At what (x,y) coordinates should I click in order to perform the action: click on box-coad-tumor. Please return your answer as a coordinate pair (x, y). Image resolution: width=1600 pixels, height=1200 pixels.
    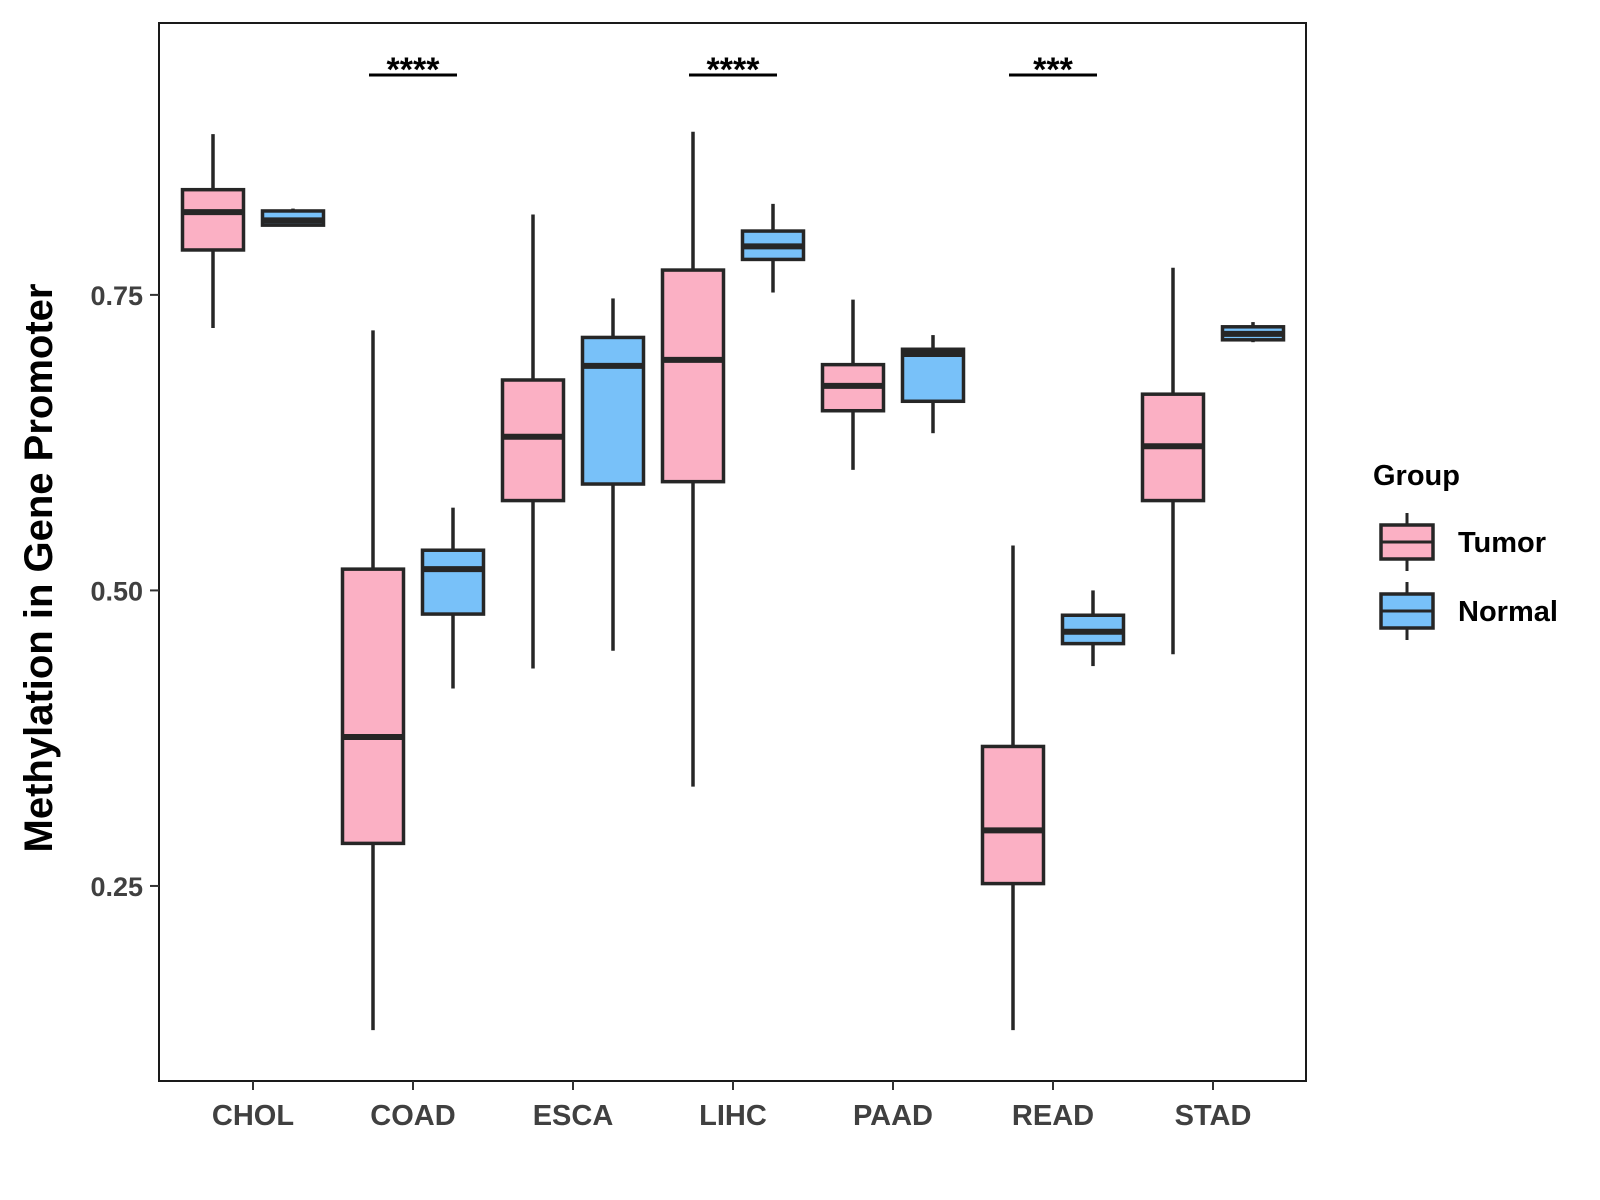
    Looking at the image, I should click on (373, 680).